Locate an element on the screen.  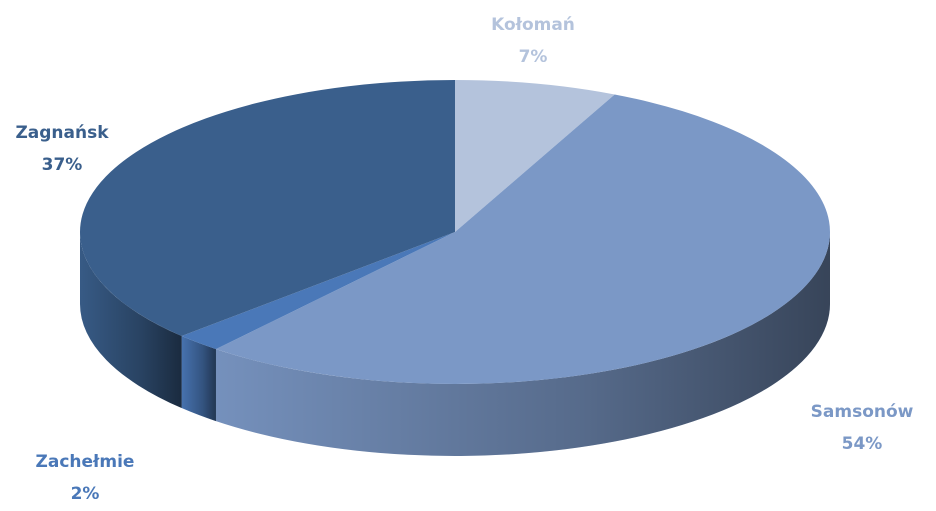
slice-value-label: 54% is located at coordinates (862, 444).